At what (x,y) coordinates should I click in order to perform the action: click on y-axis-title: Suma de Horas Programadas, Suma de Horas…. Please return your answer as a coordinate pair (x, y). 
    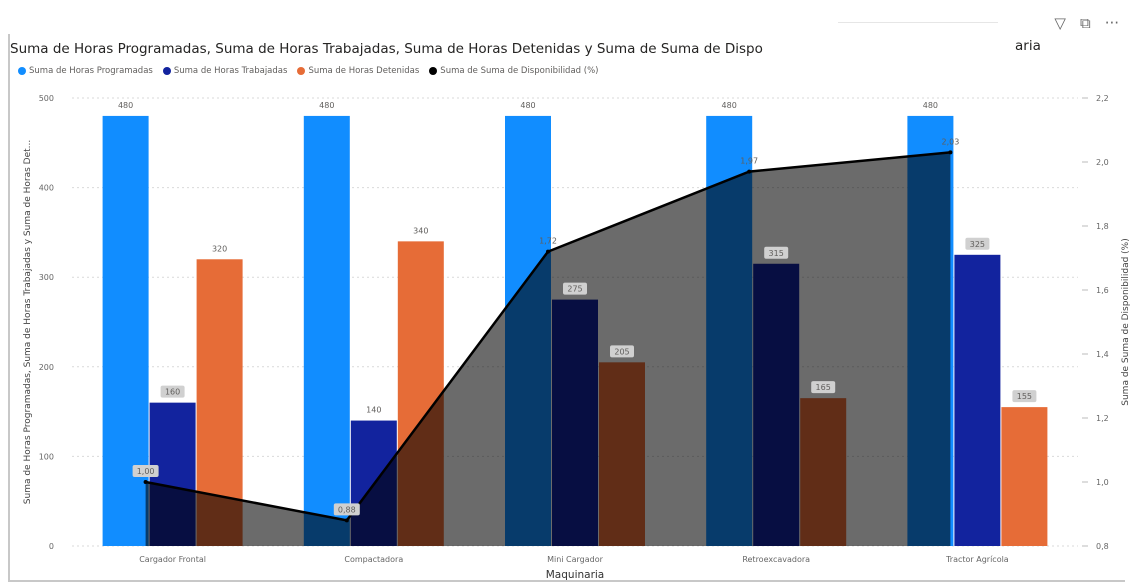
    Looking at the image, I should click on (28, 322).